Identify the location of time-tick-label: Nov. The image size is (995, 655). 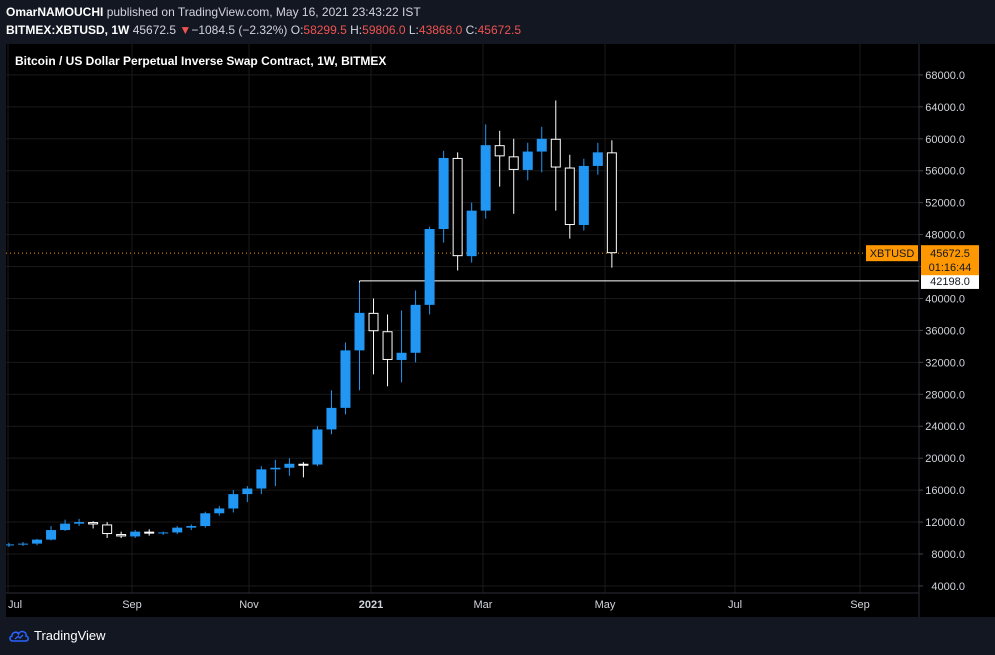
(249, 605).